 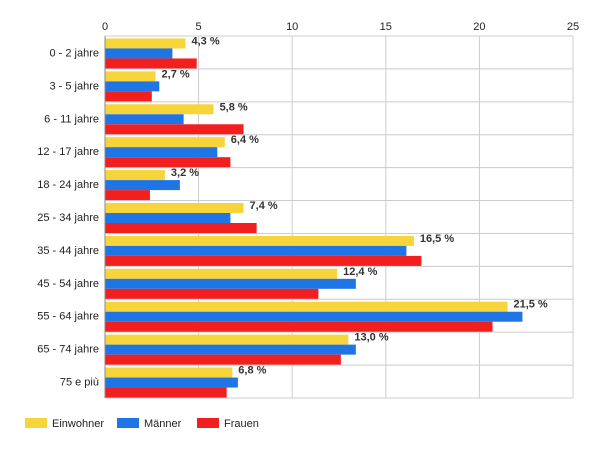 What do you see at coordinates (68, 350) in the screenshot?
I see `category-label: 65 - 74 jahre` at bounding box center [68, 350].